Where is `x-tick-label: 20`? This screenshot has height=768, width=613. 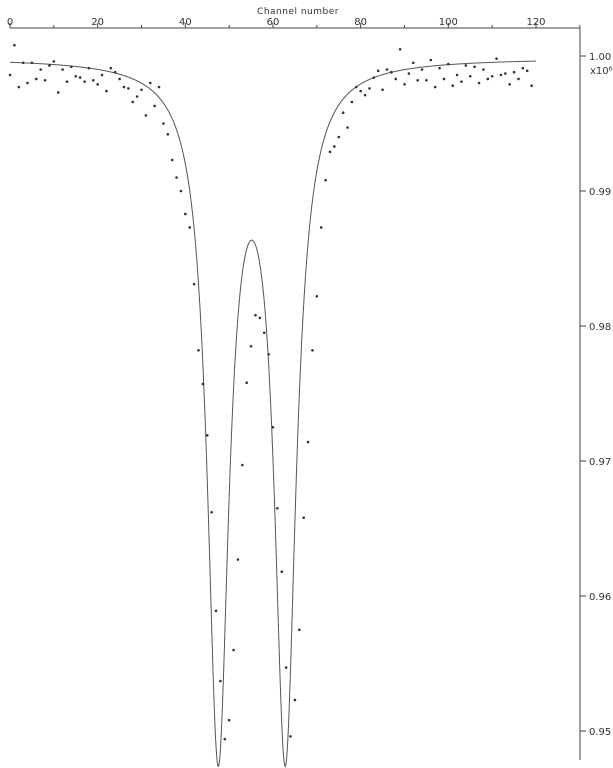 x-tick-label: 20 is located at coordinates (97, 22).